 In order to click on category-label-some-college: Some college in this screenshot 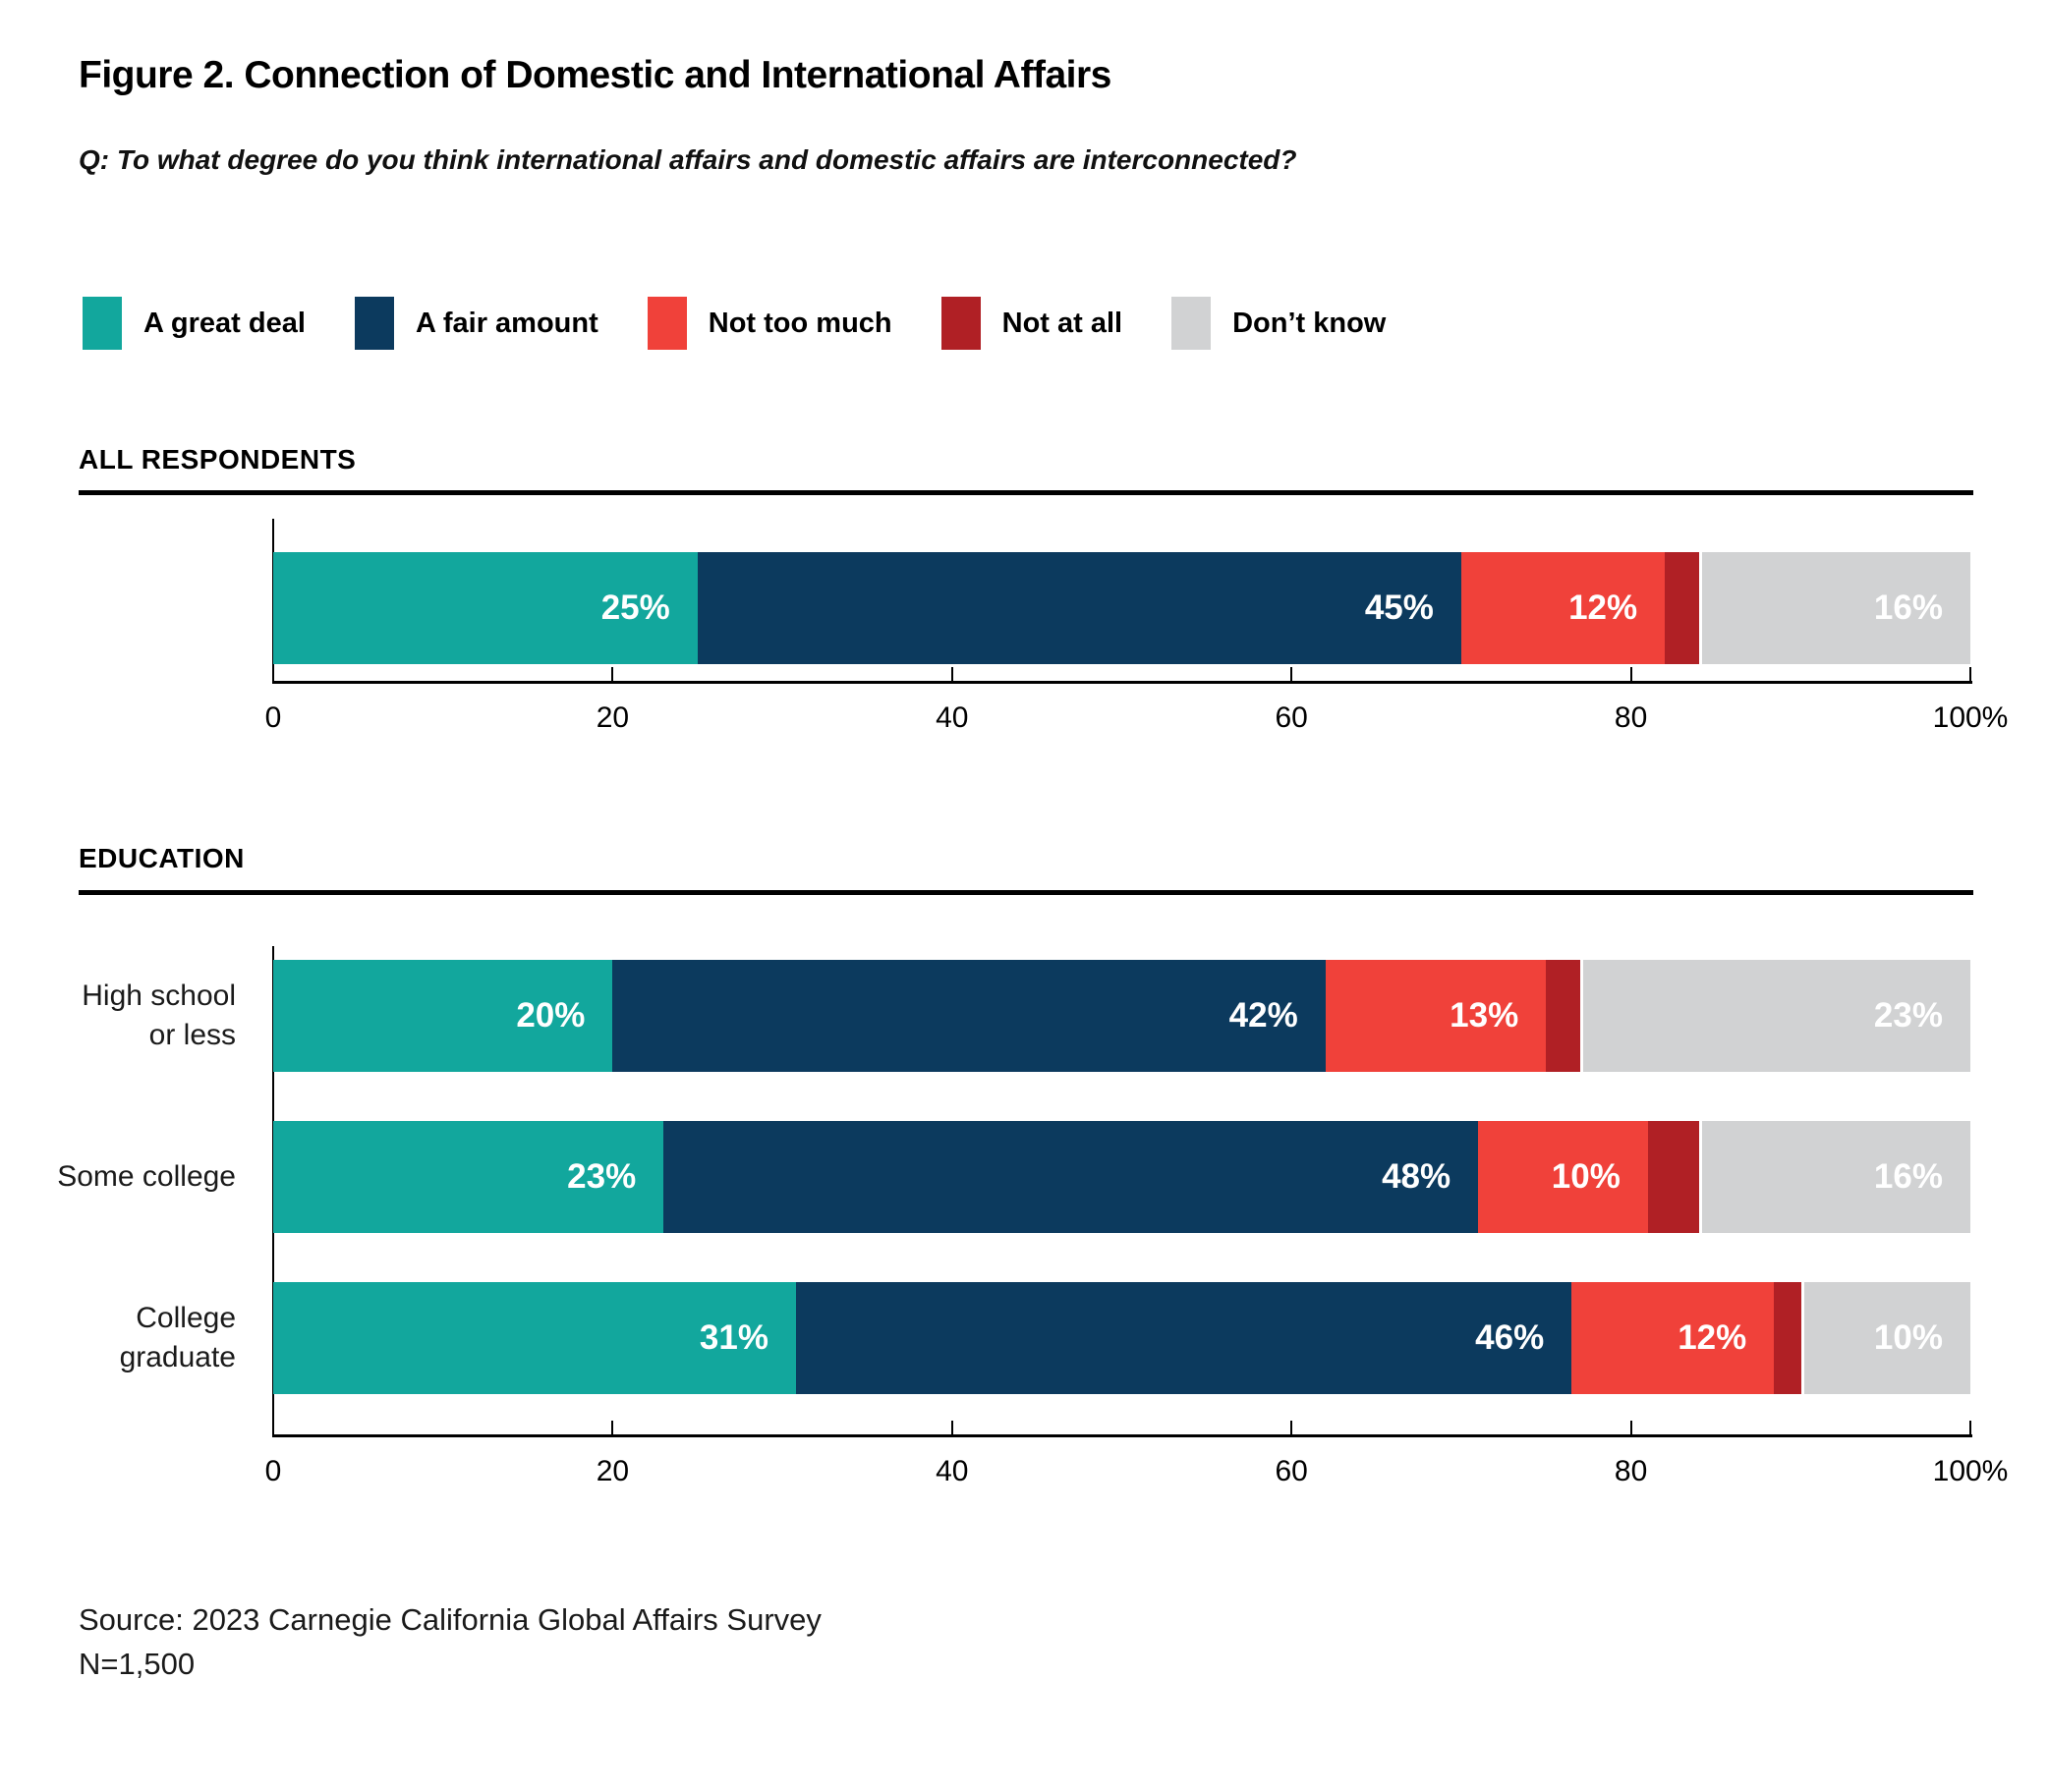, I will do `click(118, 1177)`.